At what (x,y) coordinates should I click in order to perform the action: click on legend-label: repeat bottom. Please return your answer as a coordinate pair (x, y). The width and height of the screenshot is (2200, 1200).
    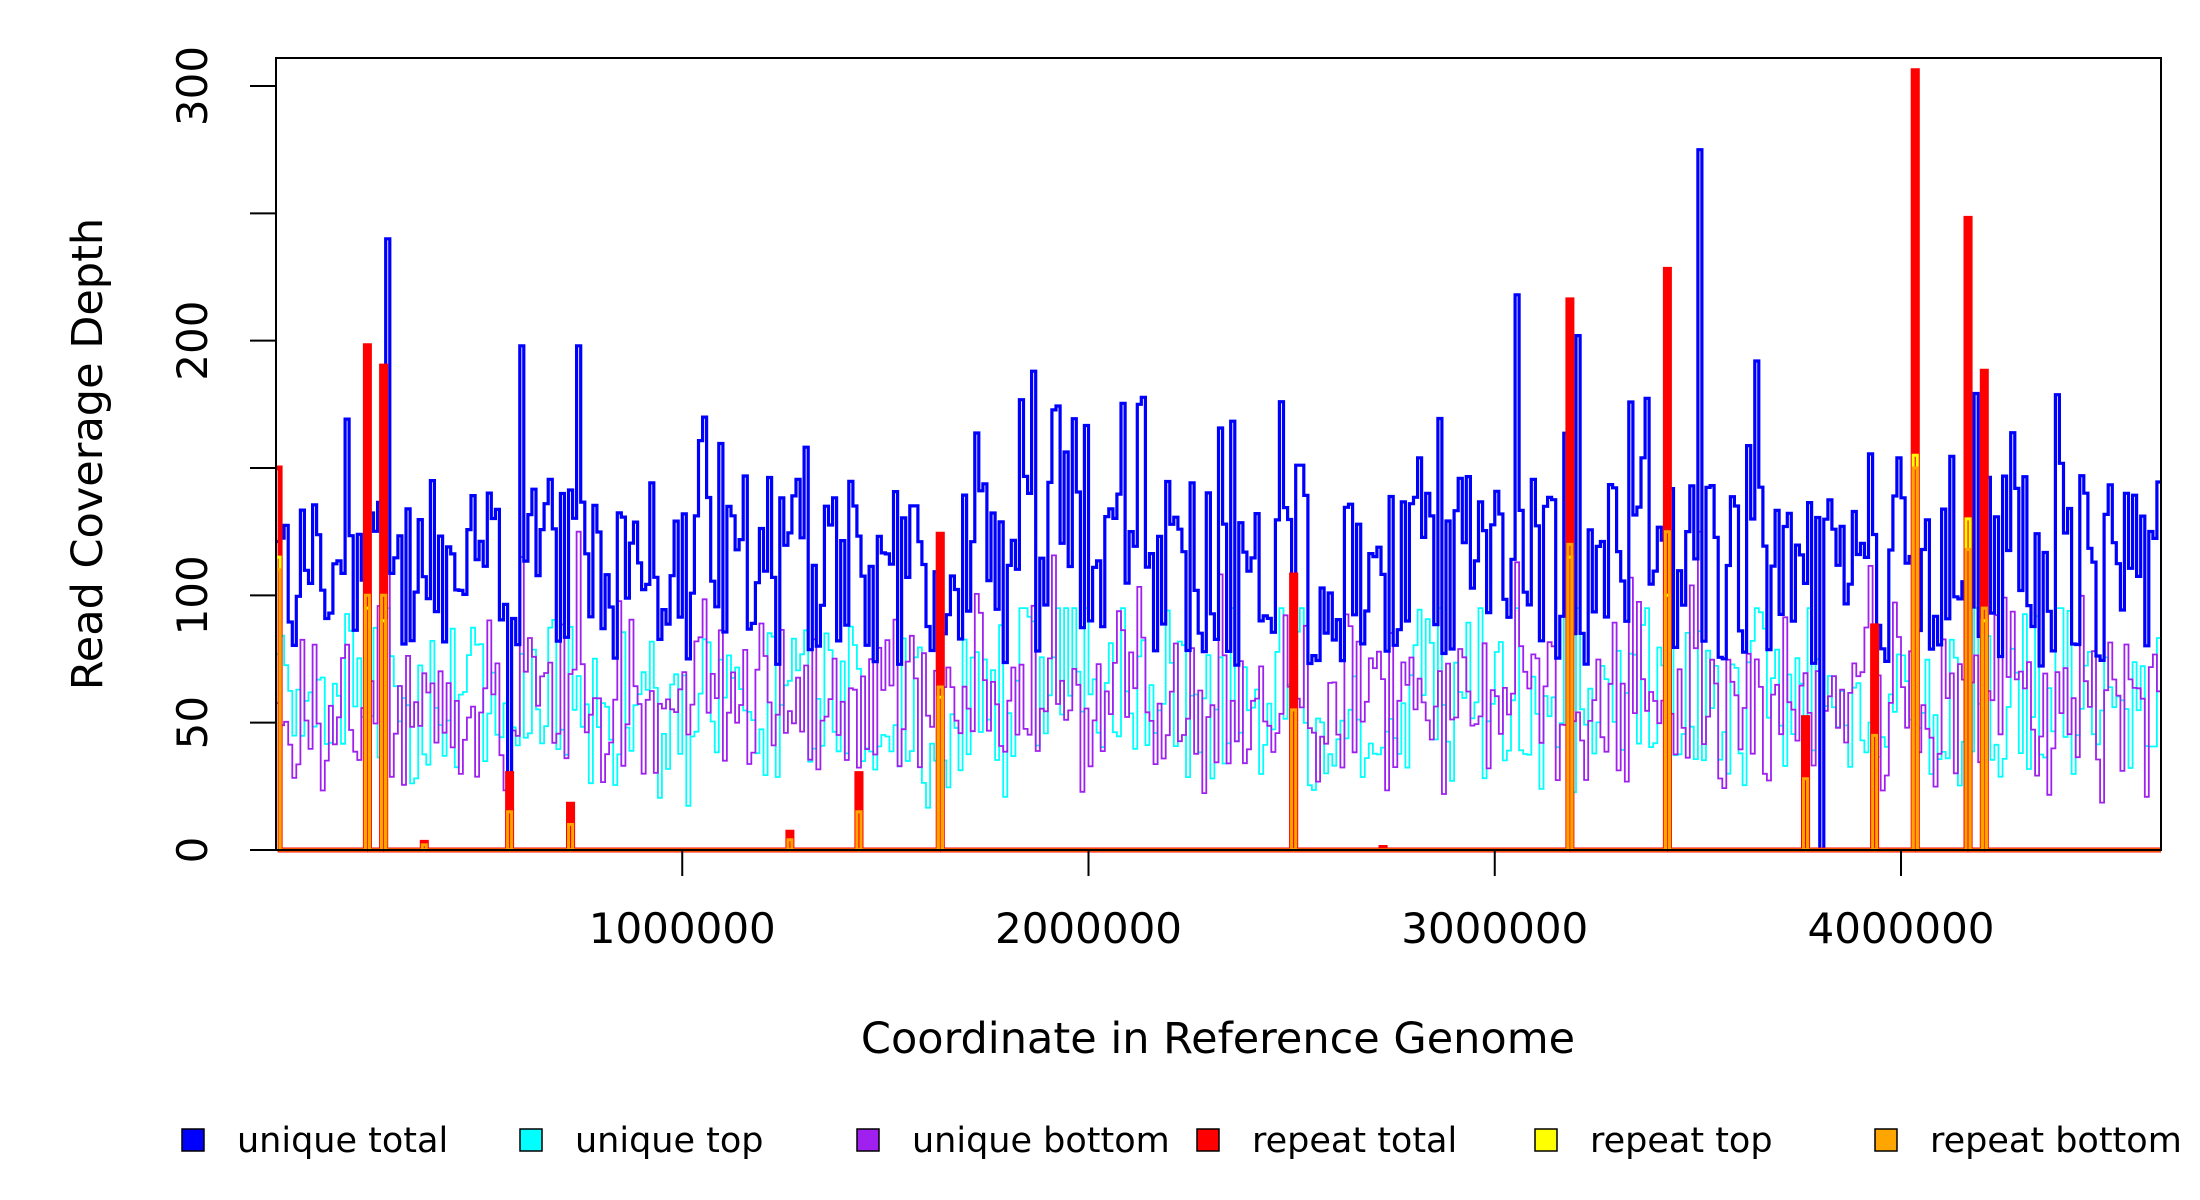
    Looking at the image, I should click on (2056, 1141).